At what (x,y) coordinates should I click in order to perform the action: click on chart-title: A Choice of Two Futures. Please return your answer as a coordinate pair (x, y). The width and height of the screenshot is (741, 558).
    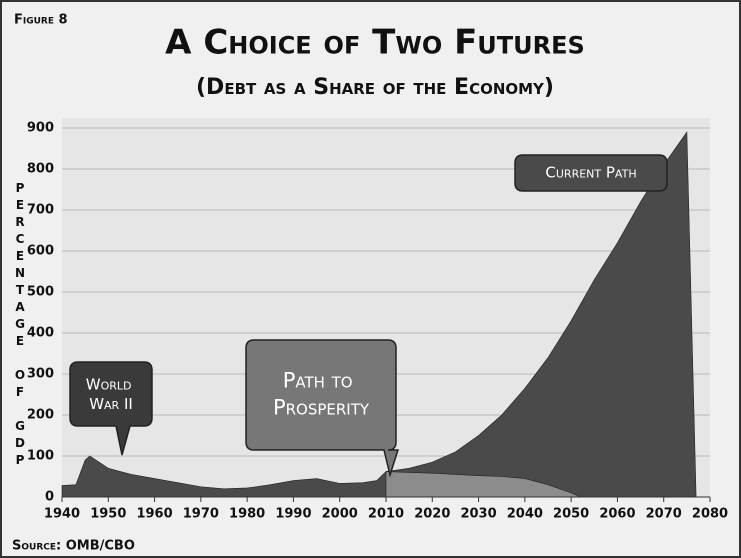
    Looking at the image, I should click on (375, 43).